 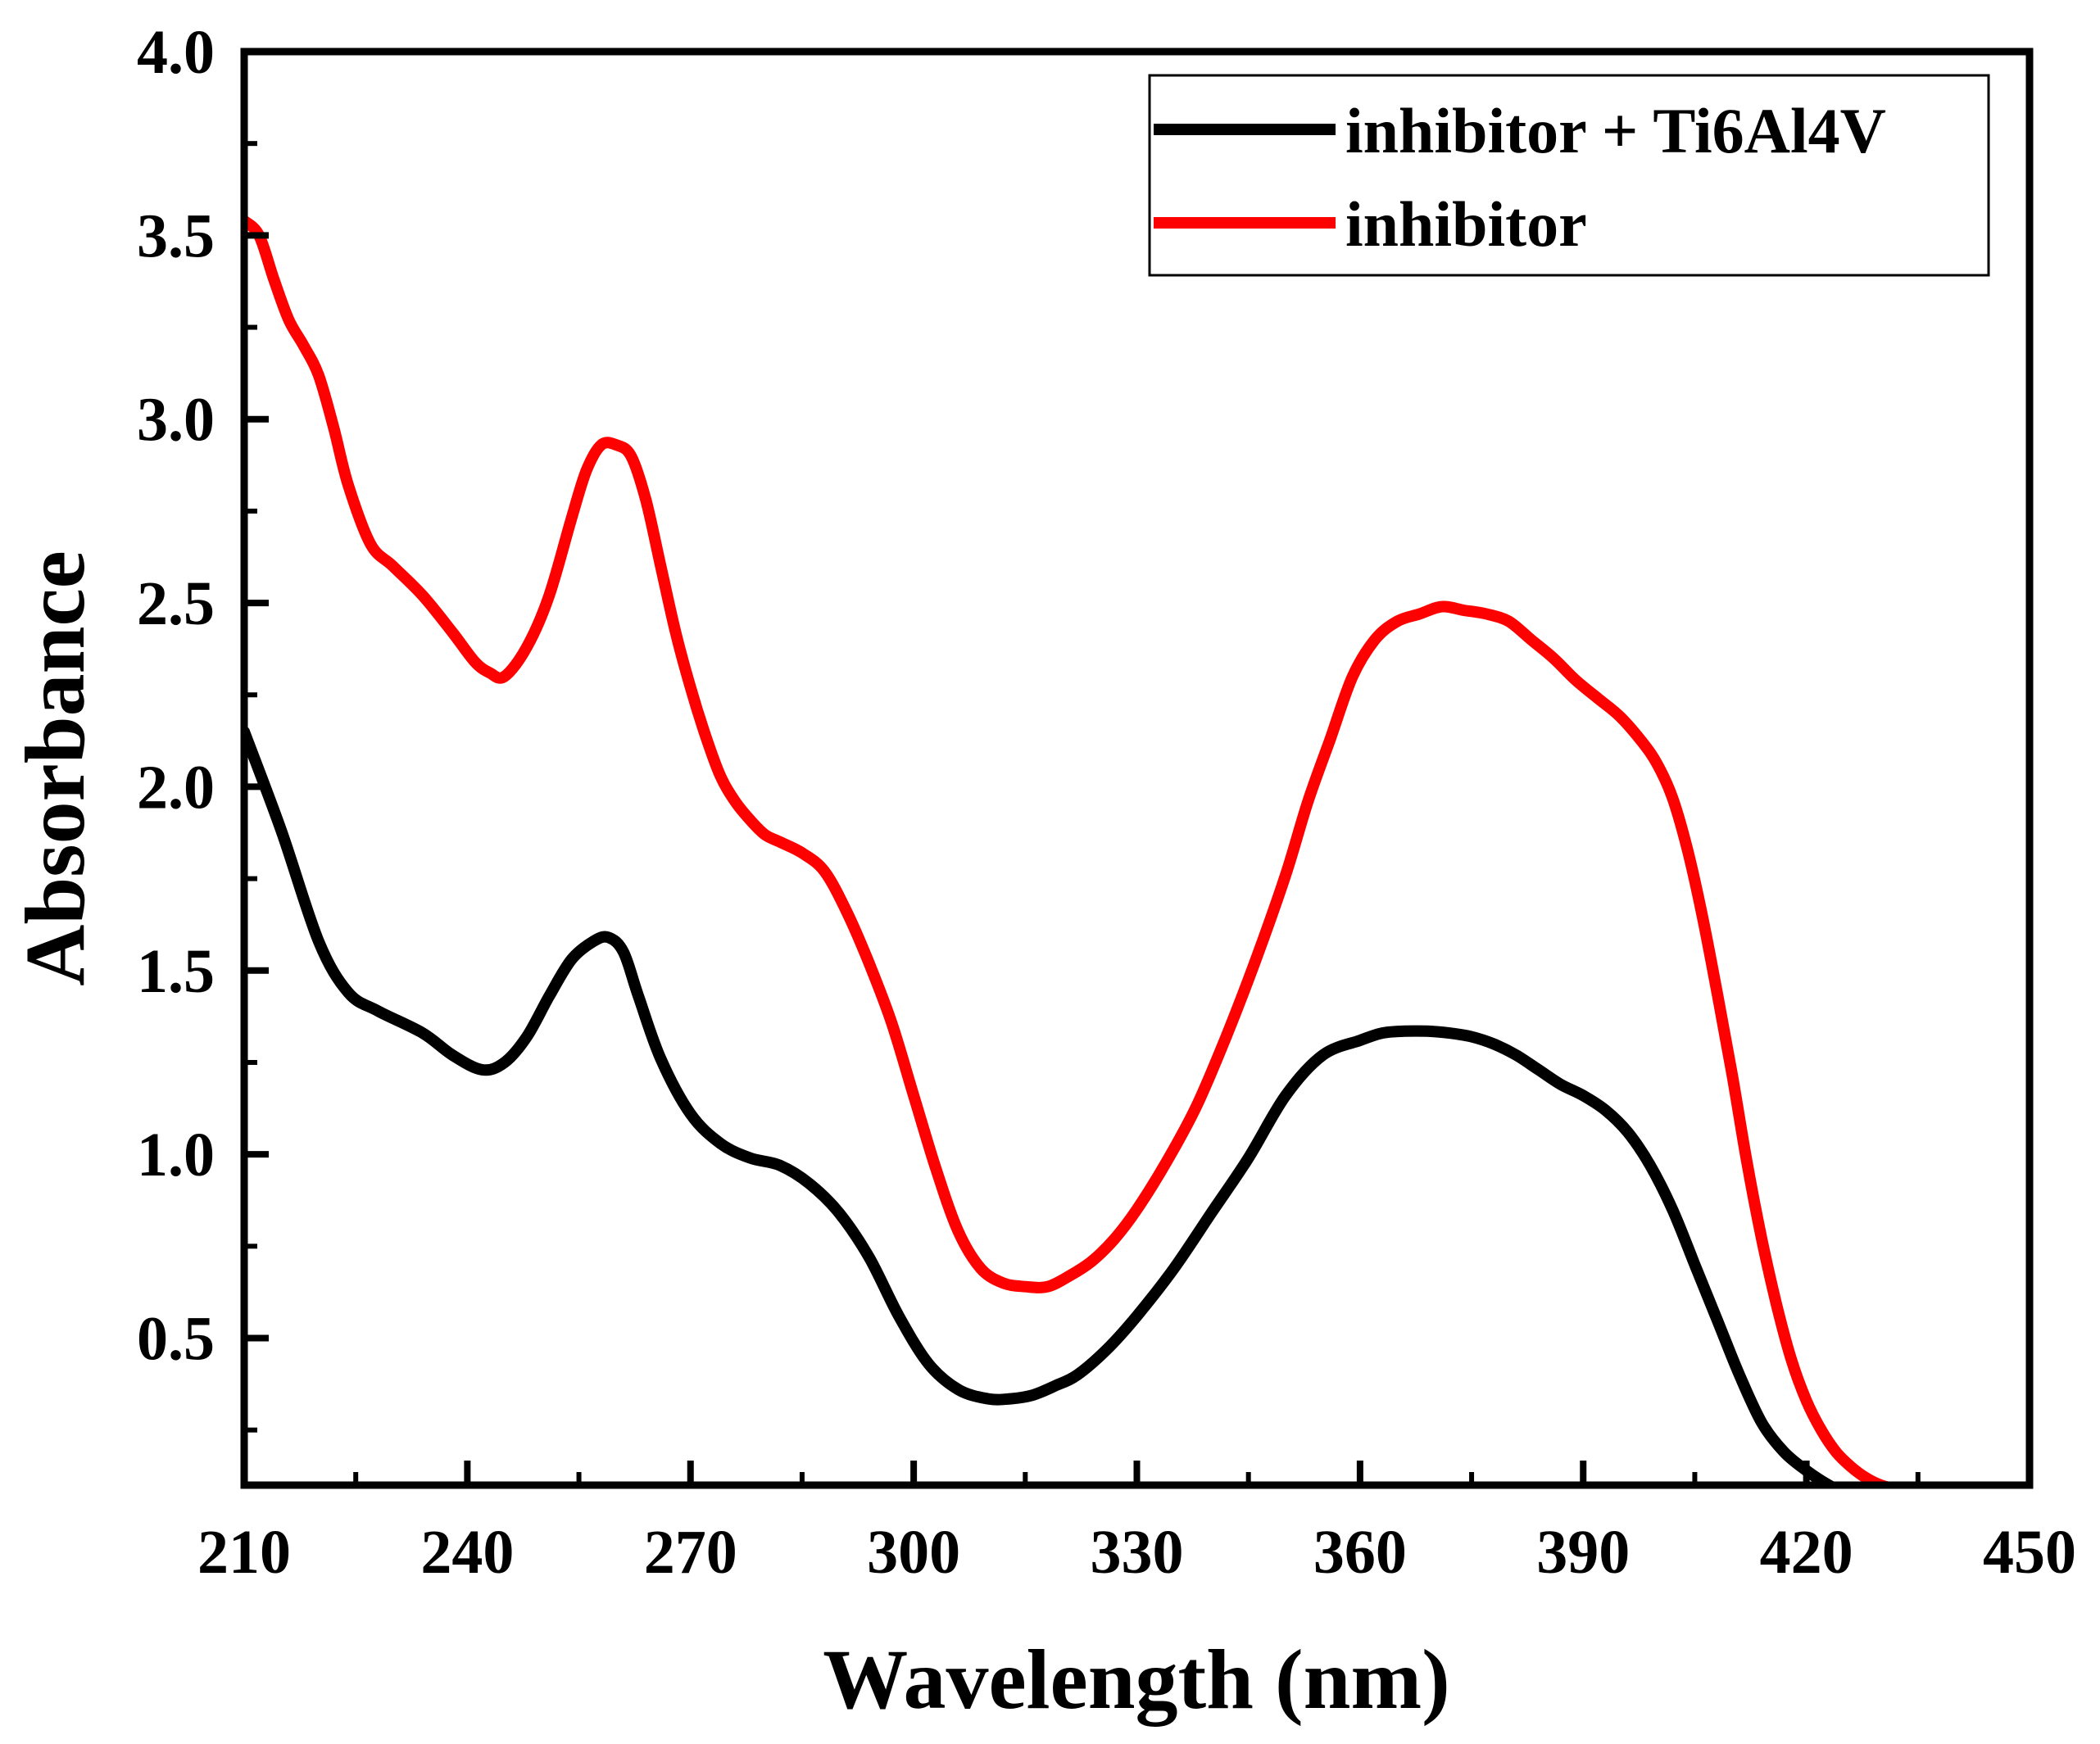 I want to click on y-tick-label: 1.0, so click(x=176, y=1155).